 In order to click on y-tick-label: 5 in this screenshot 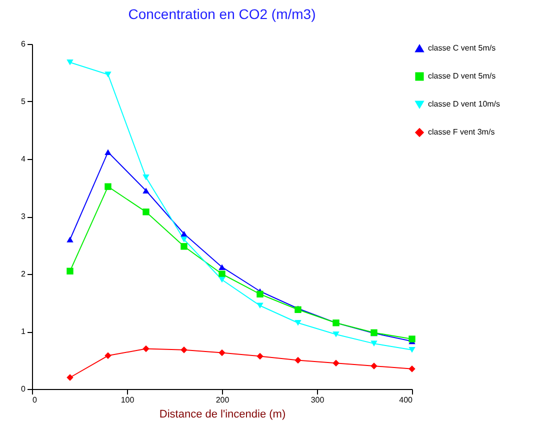, I will do `click(23, 101)`.